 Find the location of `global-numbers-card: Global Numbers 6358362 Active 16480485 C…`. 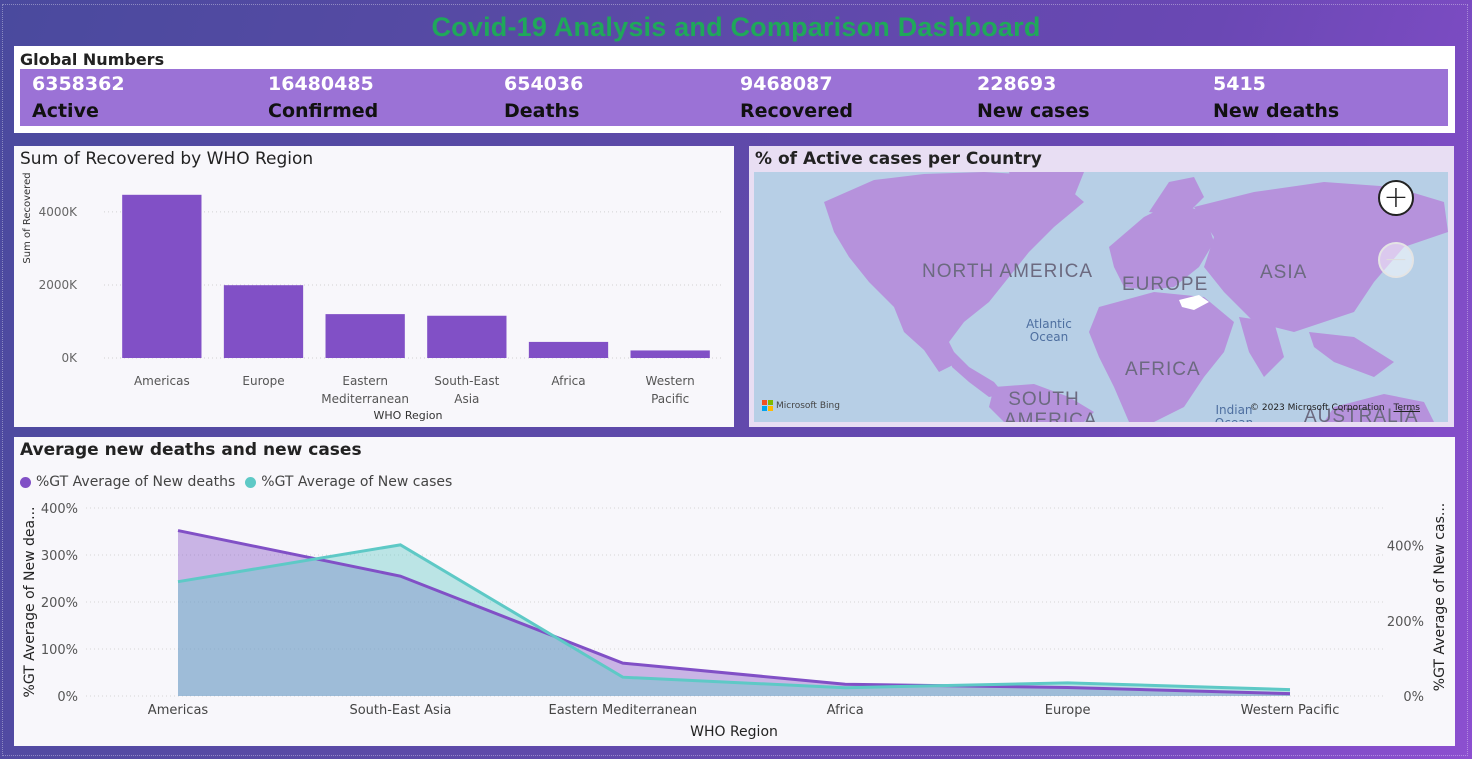

global-numbers-card: Global Numbers 6358362 Active 16480485 C… is located at coordinates (734, 89).